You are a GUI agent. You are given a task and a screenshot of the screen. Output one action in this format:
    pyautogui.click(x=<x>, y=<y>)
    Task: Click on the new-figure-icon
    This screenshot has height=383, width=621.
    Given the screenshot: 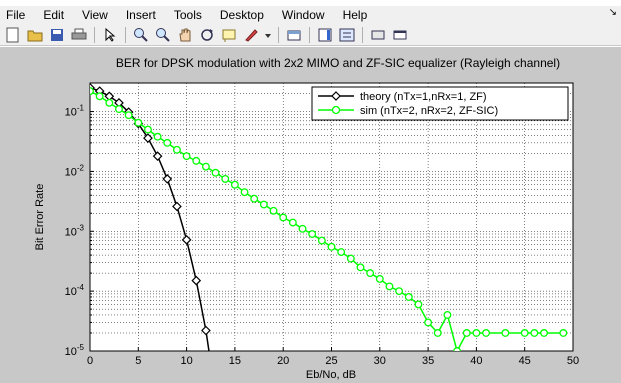 What is the action you would take?
    pyautogui.click(x=13, y=35)
    